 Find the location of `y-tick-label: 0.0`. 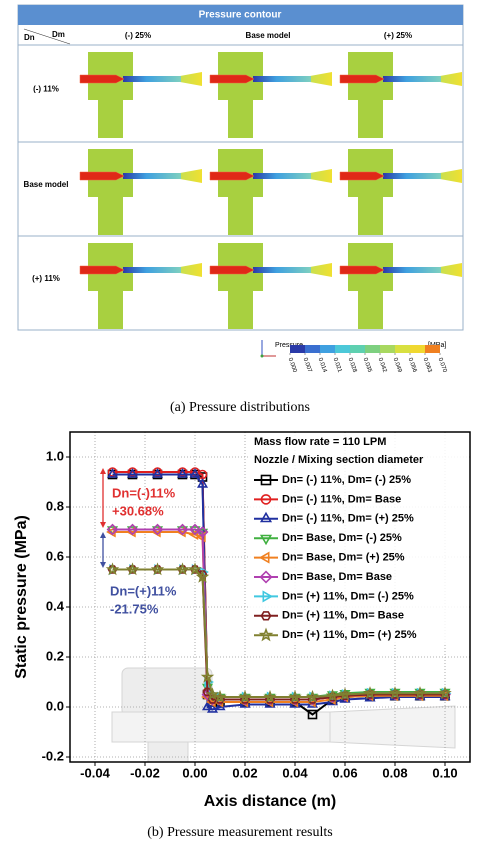

y-tick-label: 0.0 is located at coordinates (55, 705).